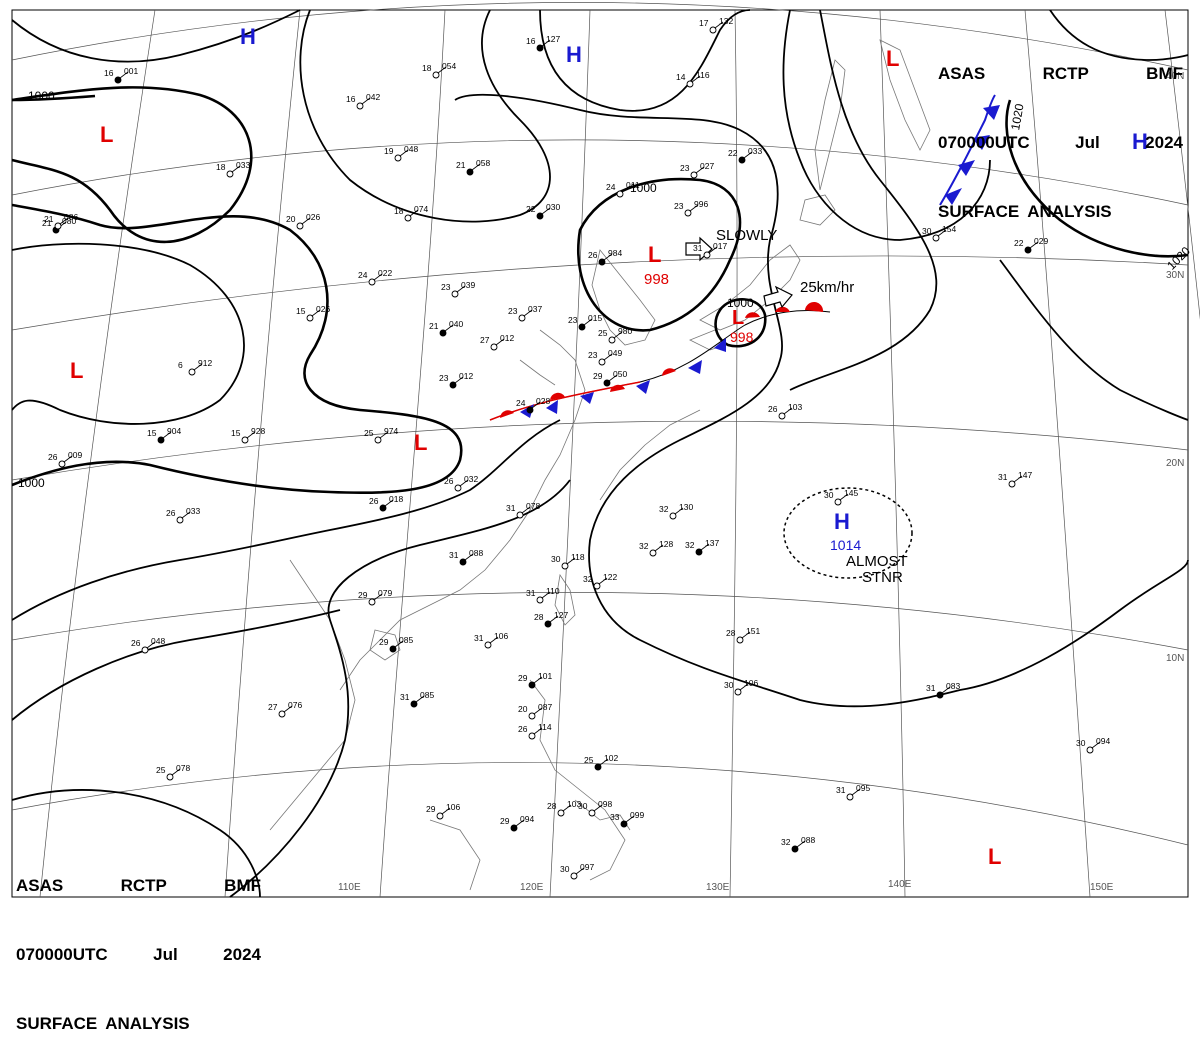  I want to click on station-temperature: 22, so click(733, 153).